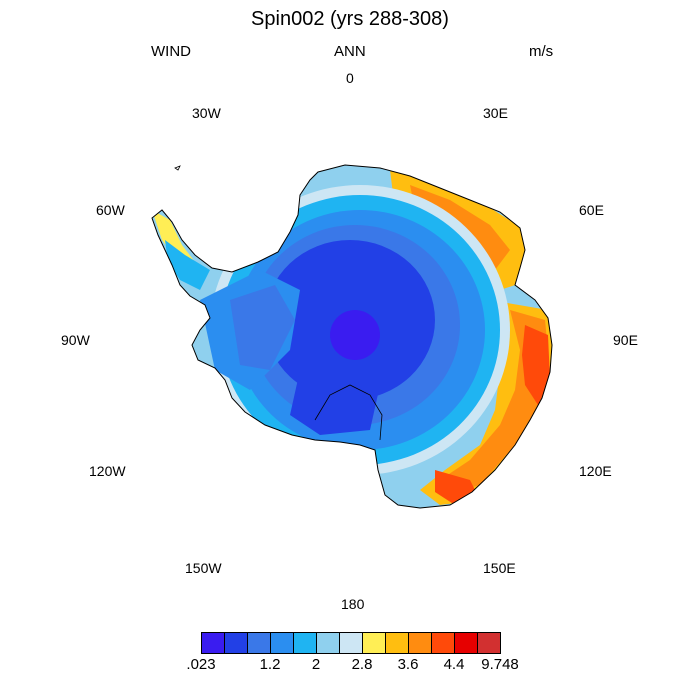  Describe the element at coordinates (110, 210) in the screenshot. I see `lon-label-60w: 60W` at that location.